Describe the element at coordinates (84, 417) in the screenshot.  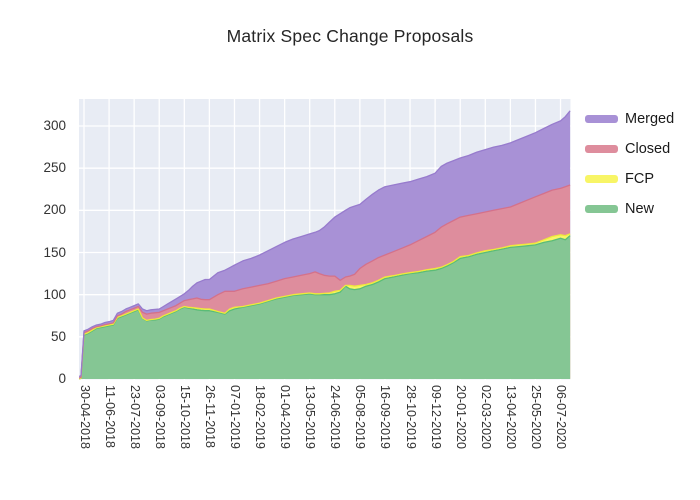
I see `x-tick-label: 30-04-2018` at that location.